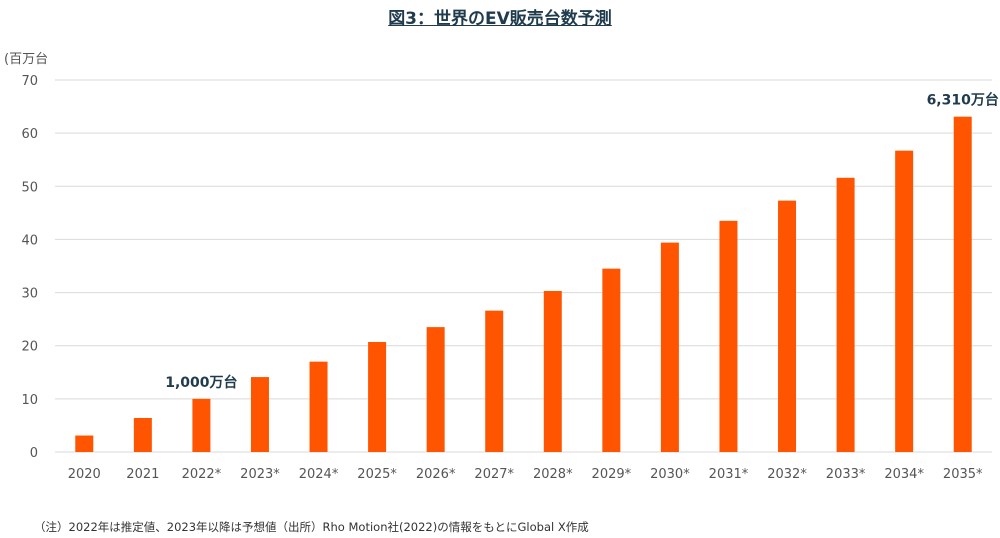 The height and width of the screenshot is (538, 1000). Describe the element at coordinates (29, 187) in the screenshot. I see `y-tick-label: 50` at that location.